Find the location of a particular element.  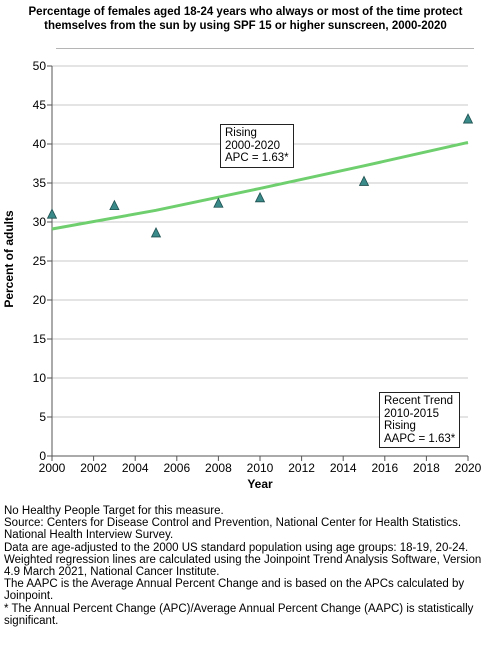

y-tick-label: 35 is located at coordinates (40, 183).